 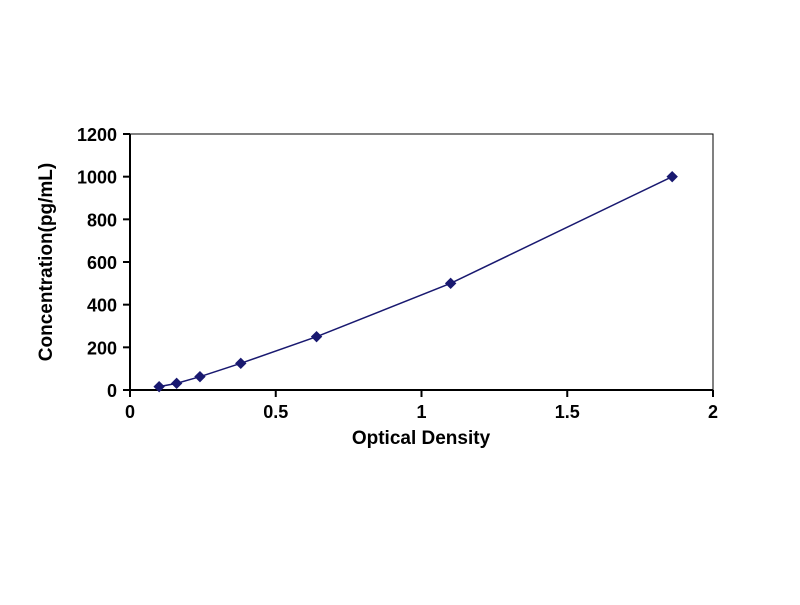 What do you see at coordinates (713, 412) in the screenshot?
I see `x-tick-label: 2` at bounding box center [713, 412].